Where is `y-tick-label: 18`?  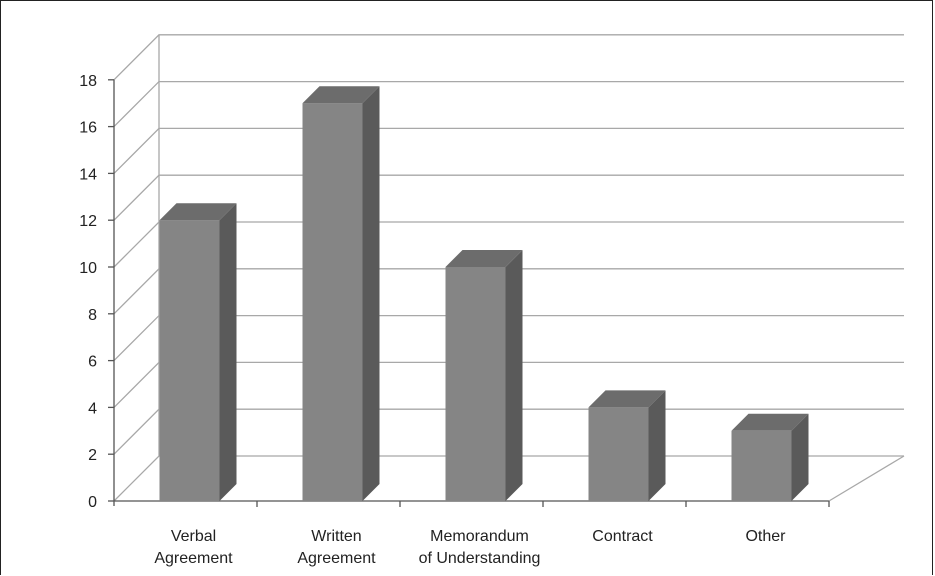
y-tick-label: 18 is located at coordinates (88, 81).